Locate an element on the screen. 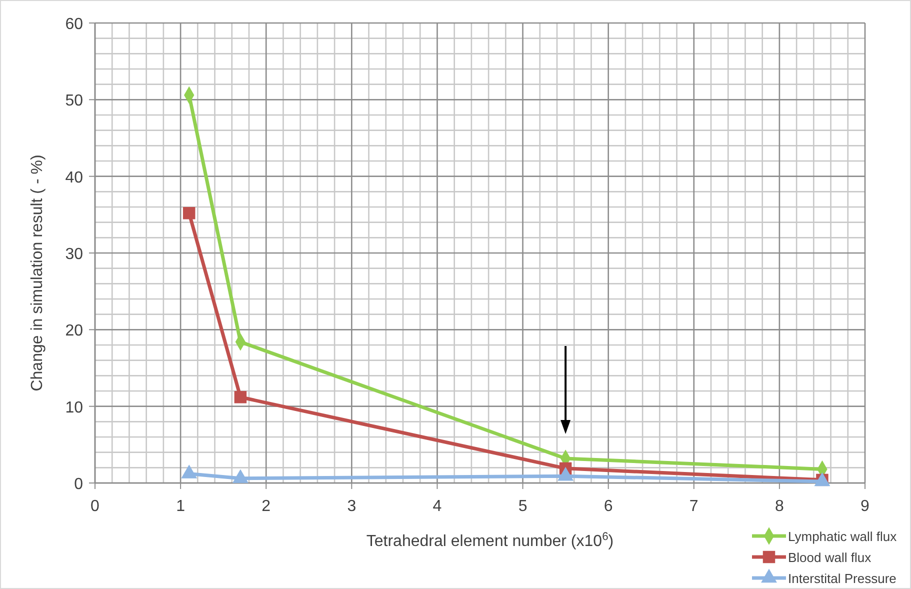 The width and height of the screenshot is (911, 589). y-axis-title: Change in simulation result ( - %) is located at coordinates (37, 273).